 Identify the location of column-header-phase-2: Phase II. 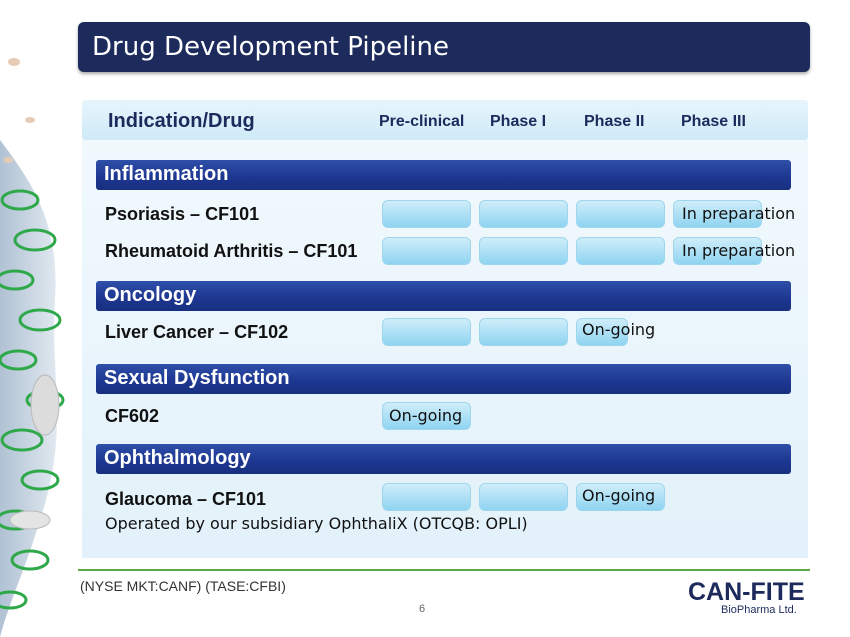
(614, 121).